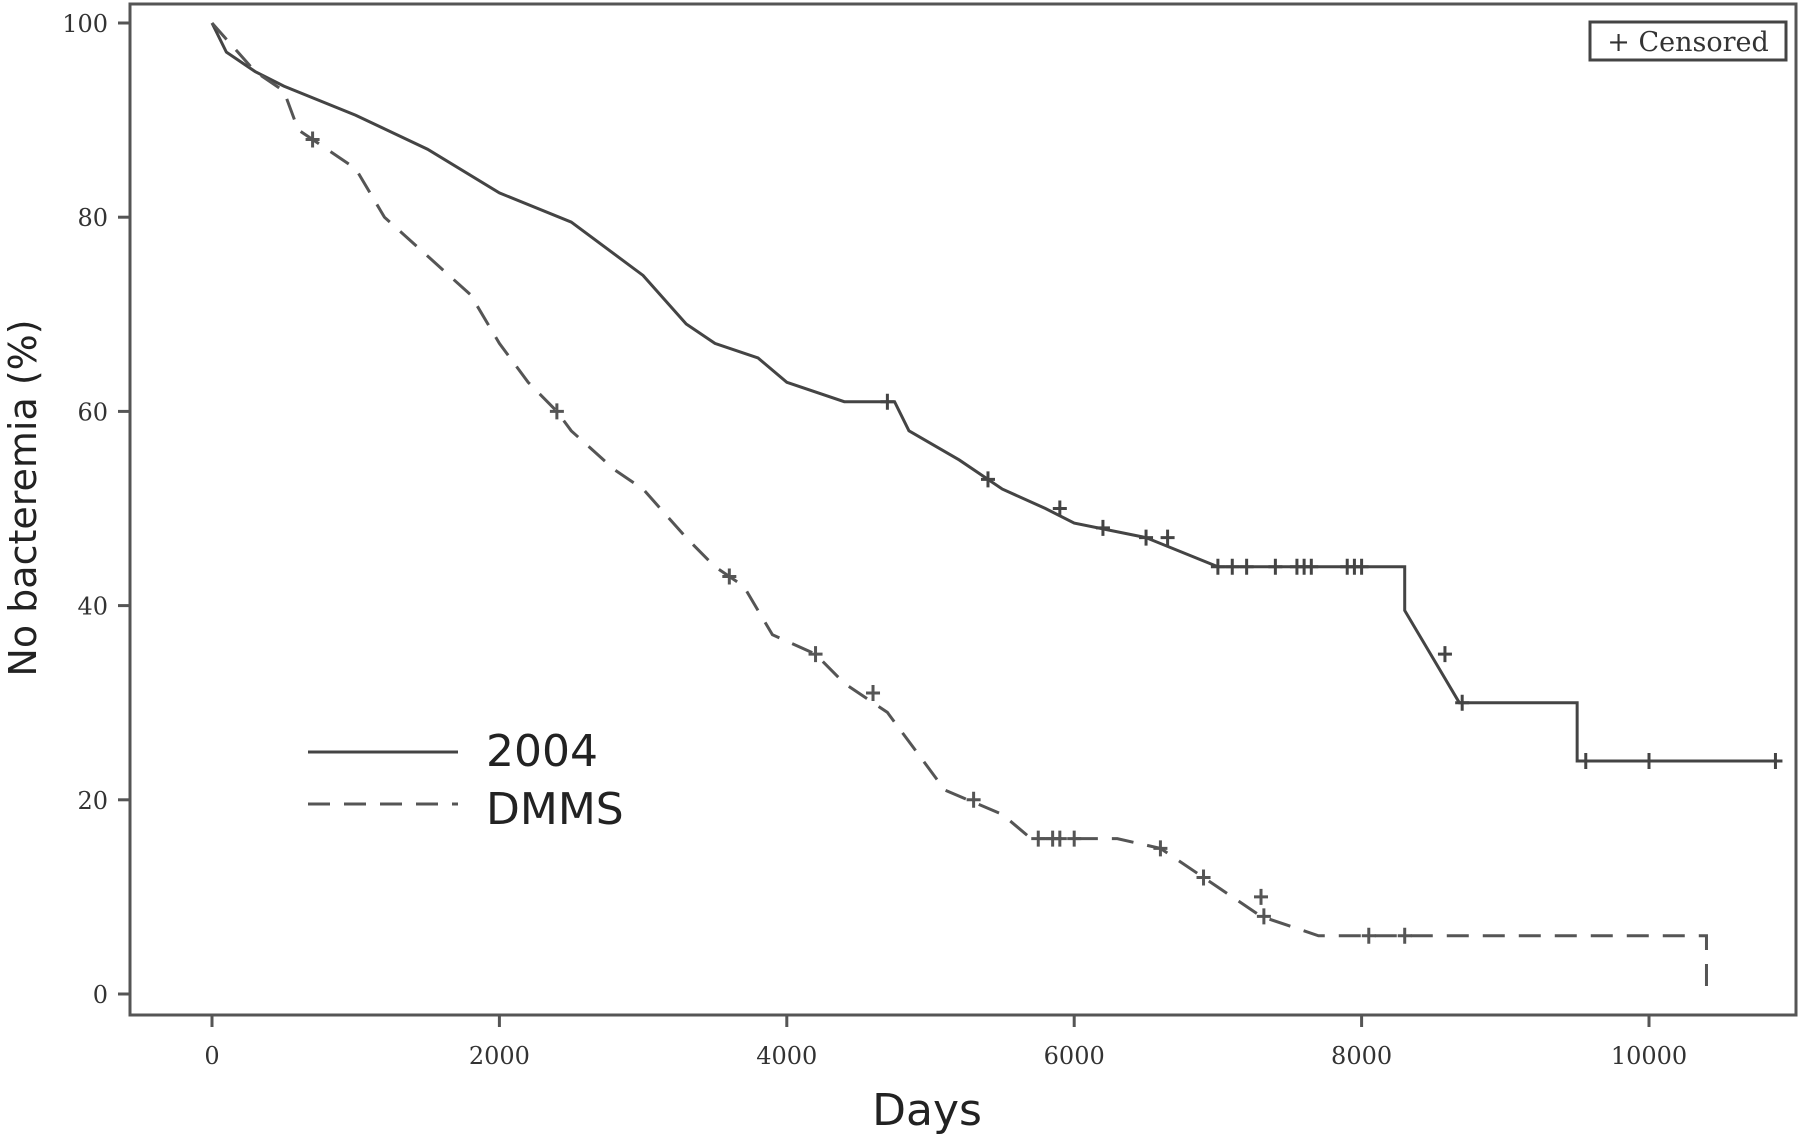 This screenshot has height=1139, width=1800. What do you see at coordinates (1649, 1056) in the screenshot?
I see `x-tick-label: 10000` at bounding box center [1649, 1056].